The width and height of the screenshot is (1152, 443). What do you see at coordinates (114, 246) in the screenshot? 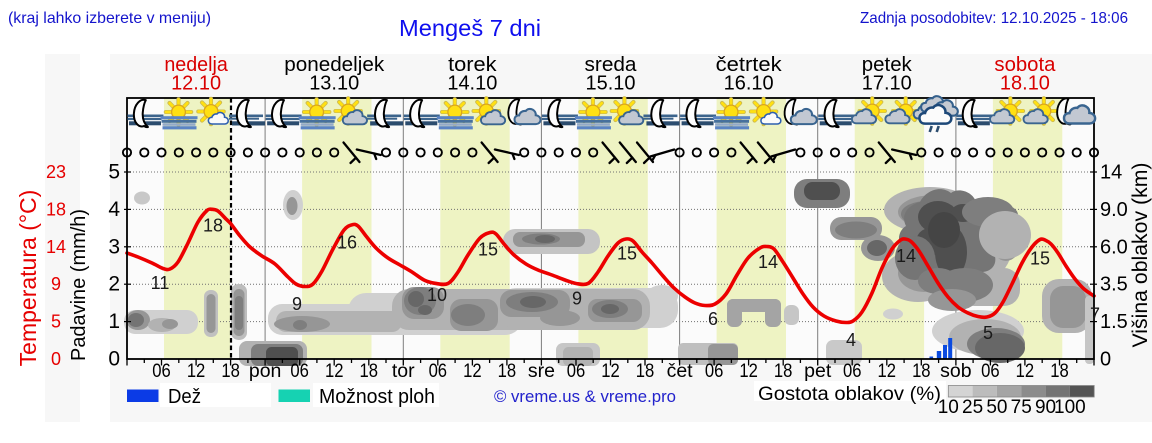
I see `svg-text: 3` at bounding box center [114, 246].